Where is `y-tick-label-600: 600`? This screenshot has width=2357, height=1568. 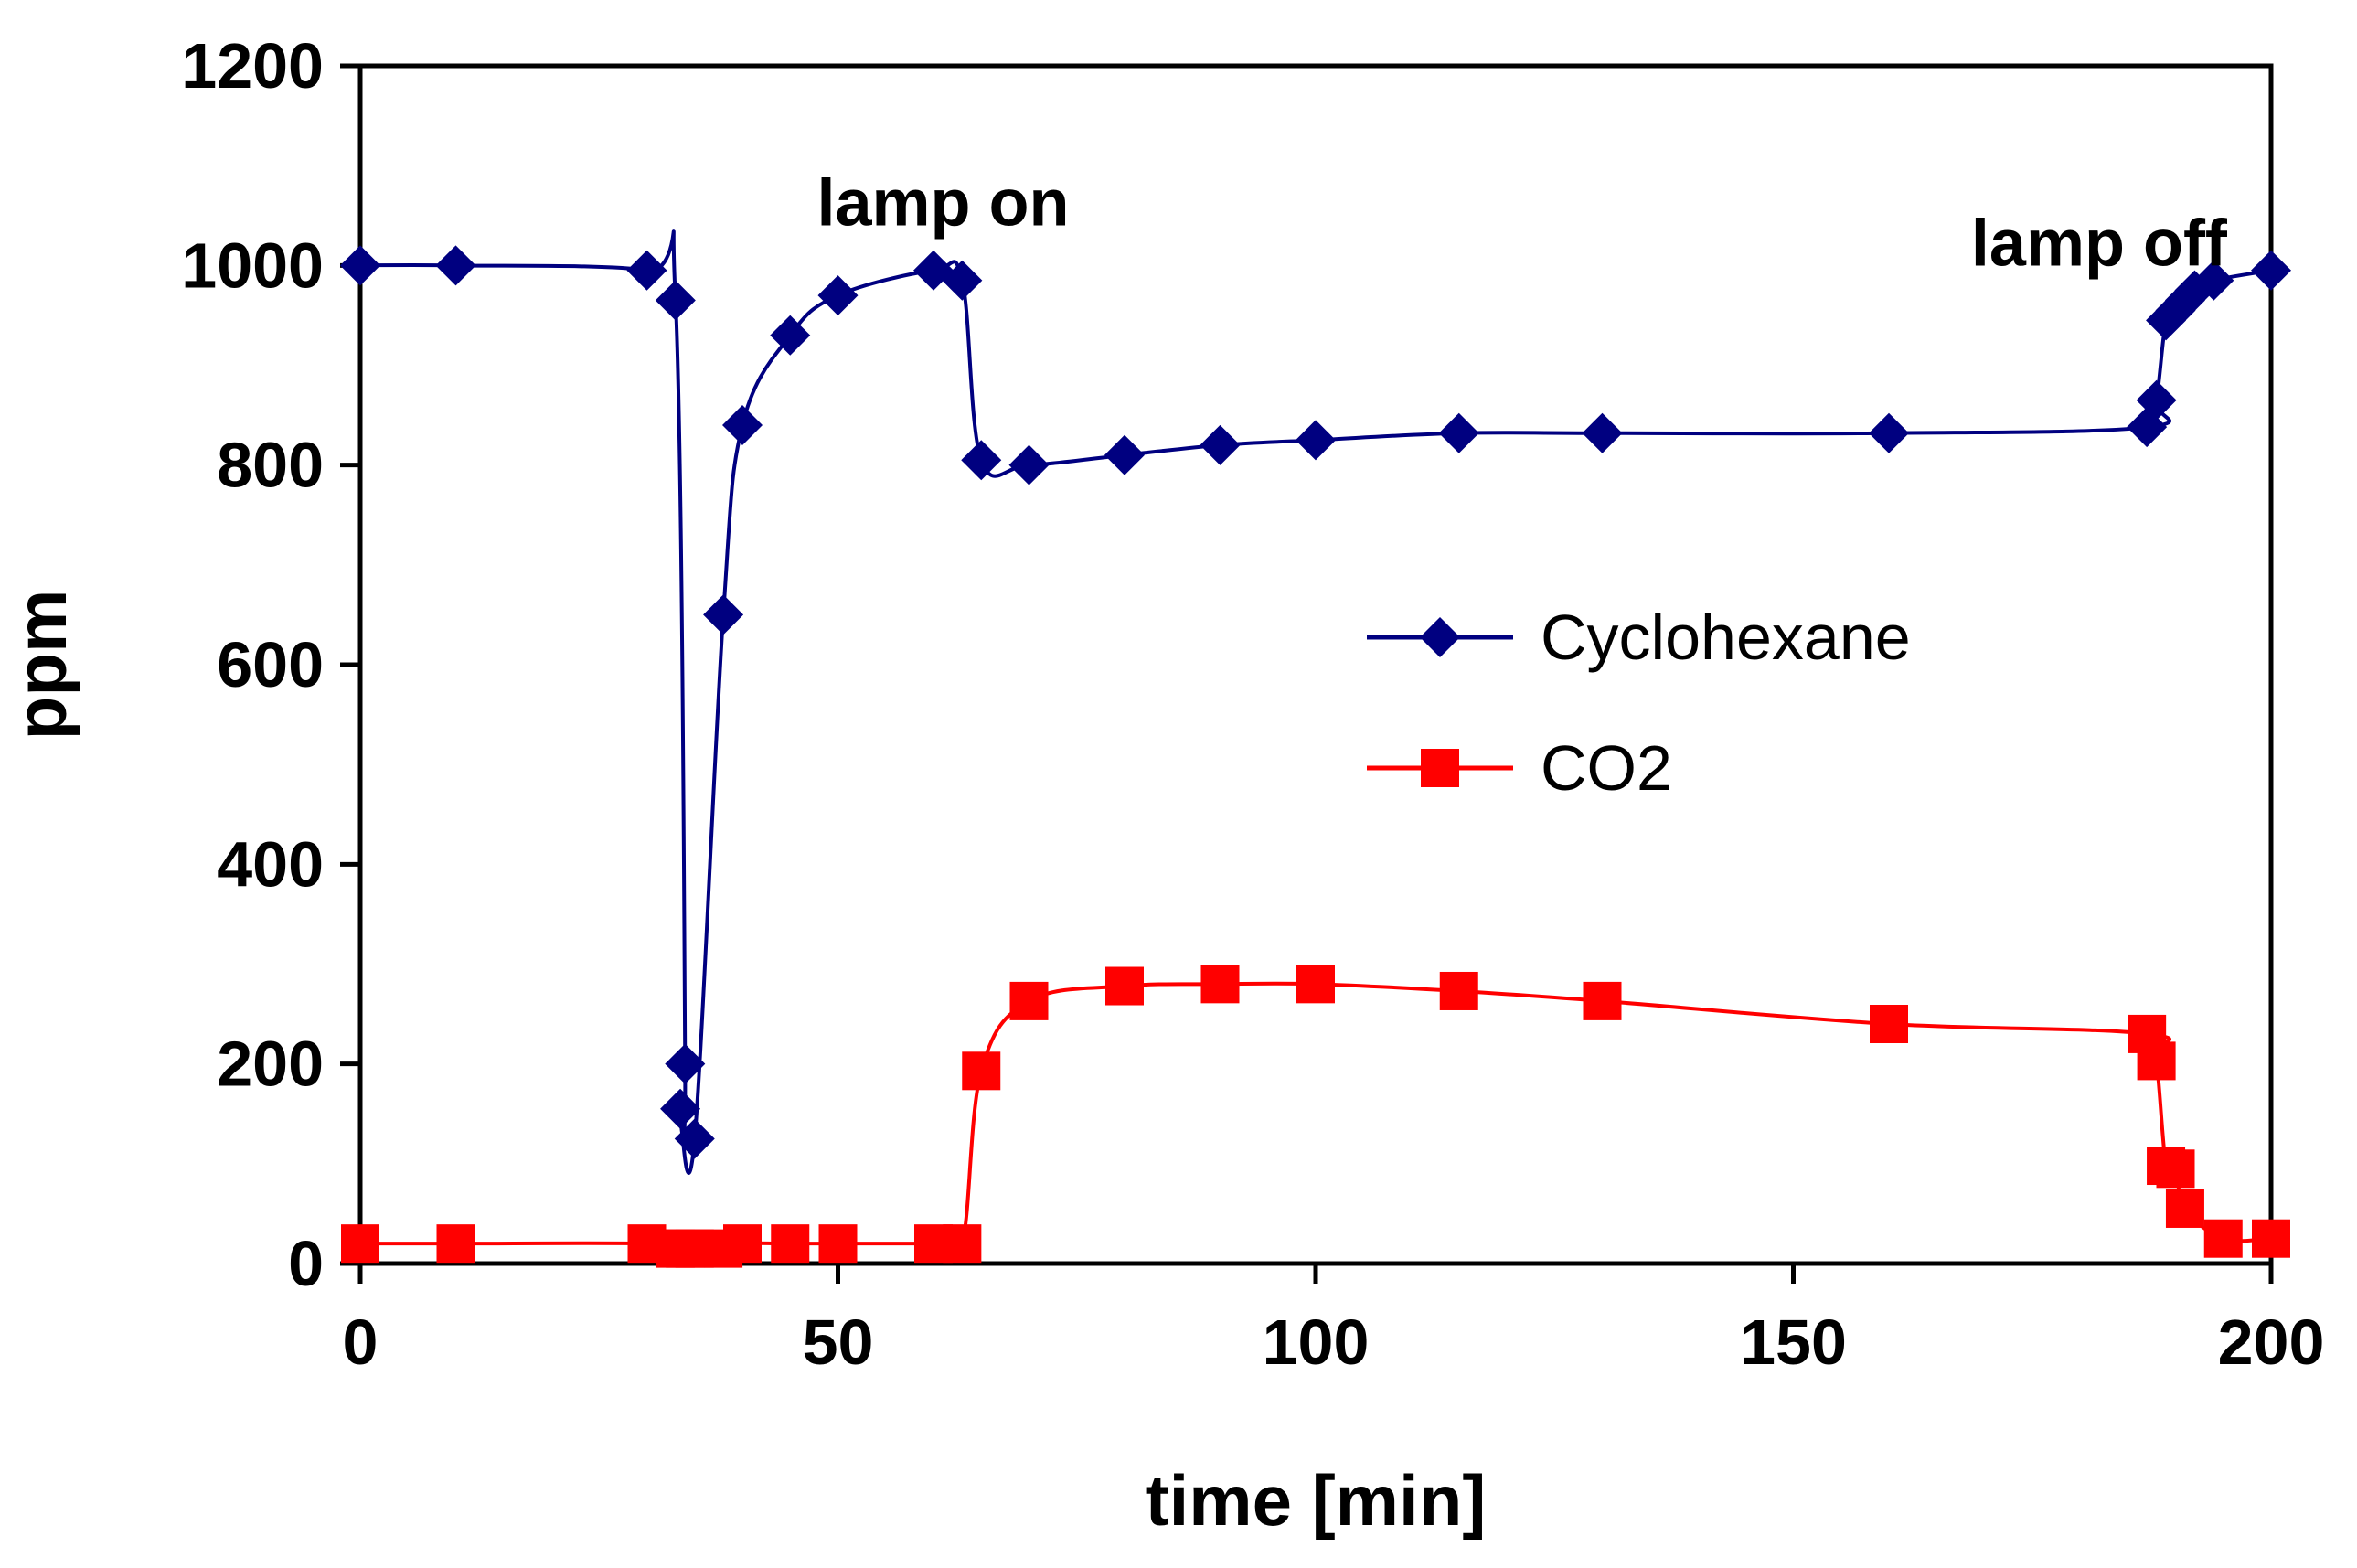
y-tick-label-600: 600 is located at coordinates (271, 664).